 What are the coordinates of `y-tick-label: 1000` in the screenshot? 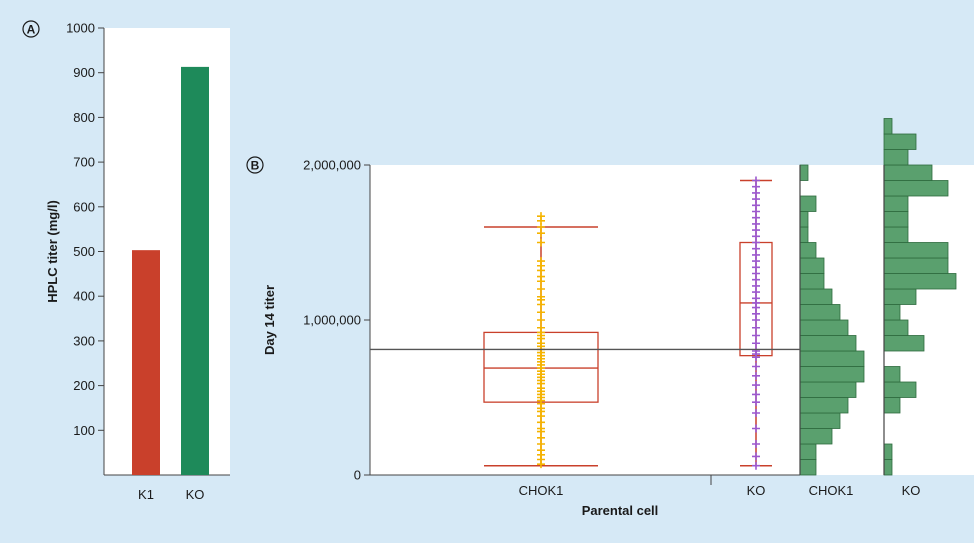 It's located at (80, 28).